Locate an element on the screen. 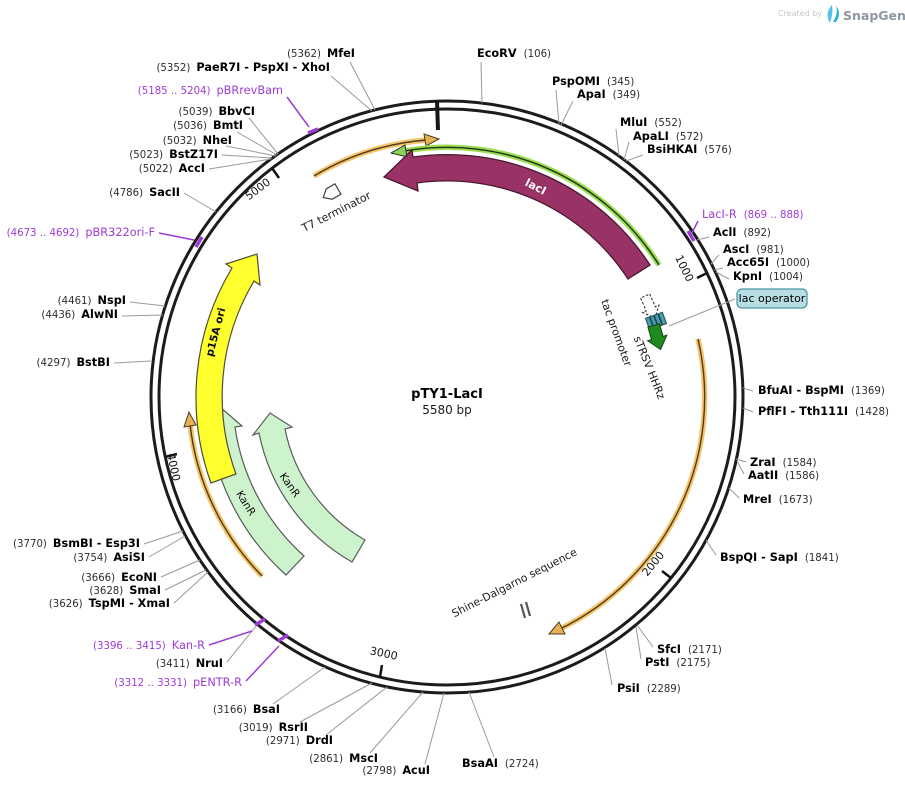 Image resolution: width=905 pixels, height=786 pixels. site-label: (5022) AccI is located at coordinates (172, 168).